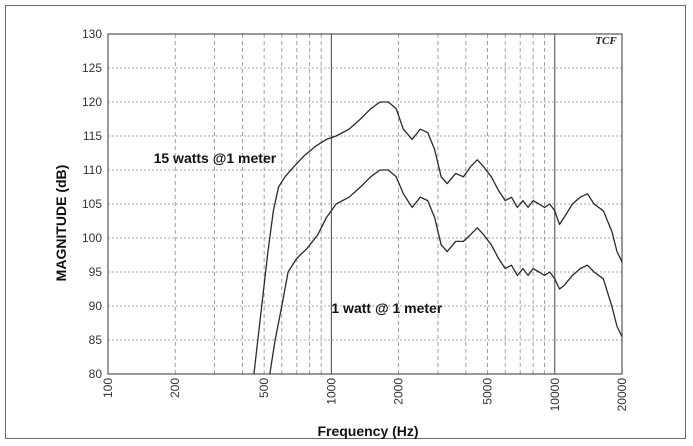  Describe the element at coordinates (264, 388) in the screenshot. I see `x-tick-label: 500` at that location.